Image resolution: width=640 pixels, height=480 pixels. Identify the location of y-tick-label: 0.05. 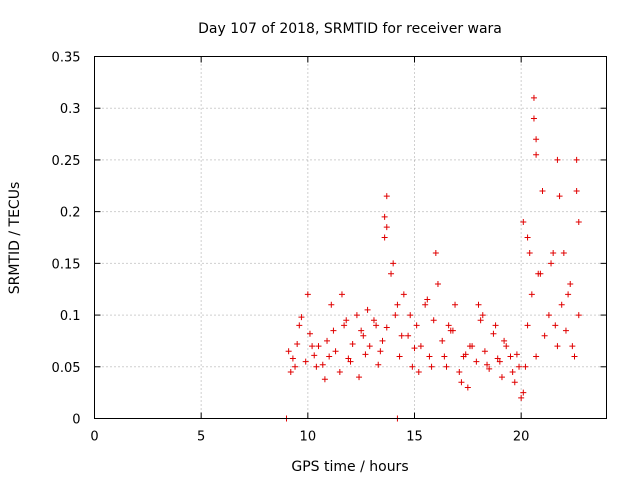
(66, 368).